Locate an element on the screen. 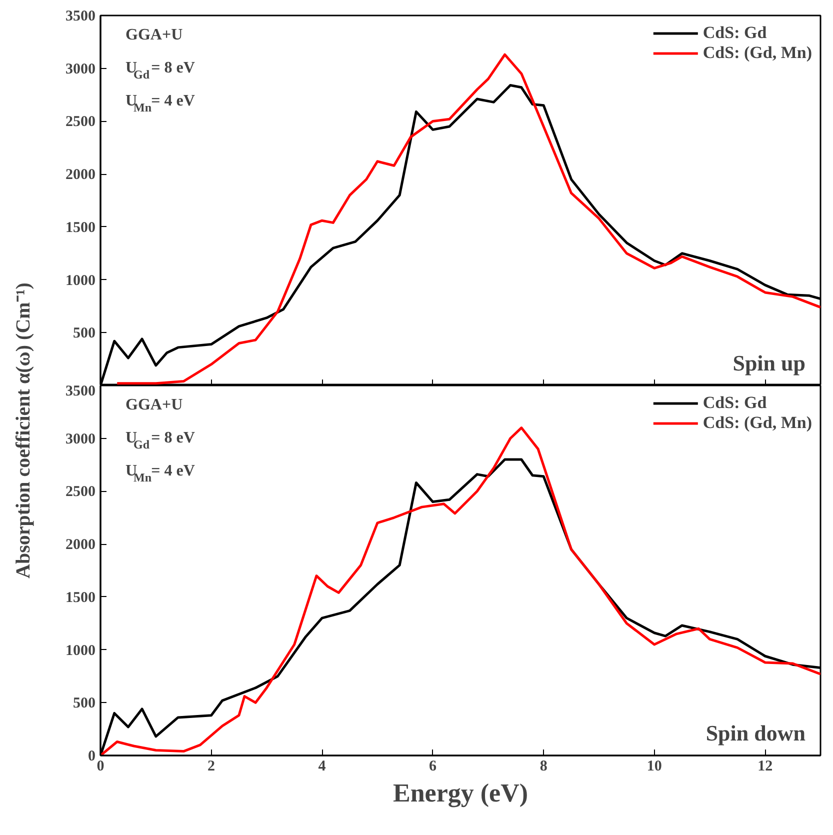  x-tick-label: 4 is located at coordinates (322, 766).